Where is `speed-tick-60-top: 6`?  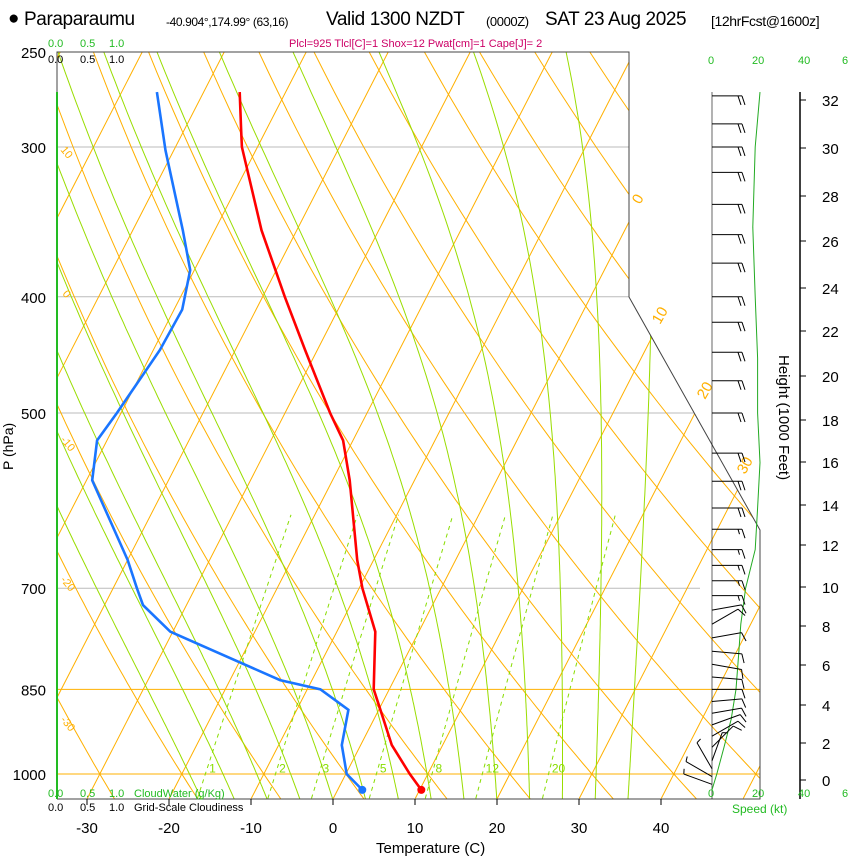 speed-tick-60-top: 6 is located at coordinates (845, 61).